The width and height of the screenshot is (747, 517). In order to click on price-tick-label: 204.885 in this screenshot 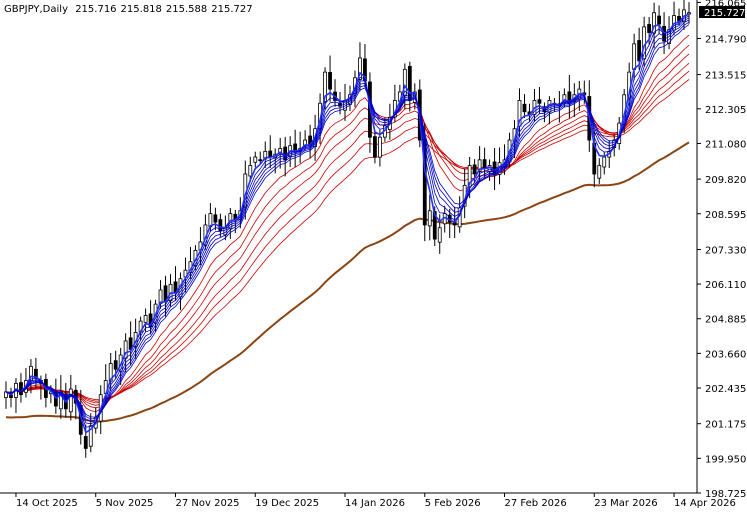, I will do `click(725, 320)`.